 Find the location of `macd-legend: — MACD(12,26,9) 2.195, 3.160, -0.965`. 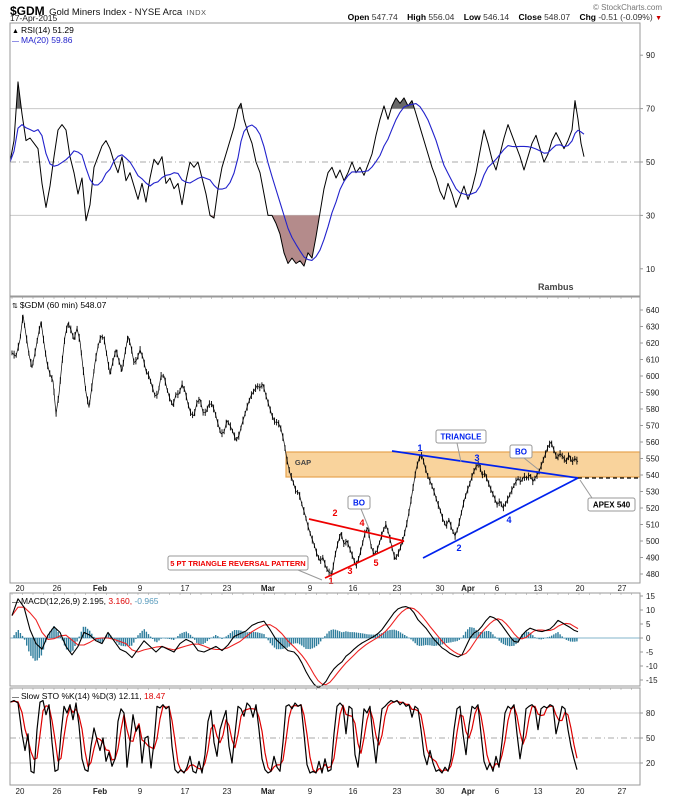

macd-legend: — MACD(12,26,9) 2.195, 3.160, -0.965 is located at coordinates (85, 601).